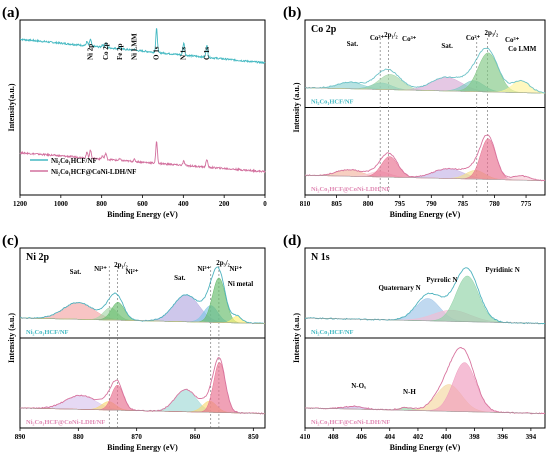 Image resolution: width=550 pixels, height=455 pixels. I want to click on panel-title: Co 2p, so click(324, 29).